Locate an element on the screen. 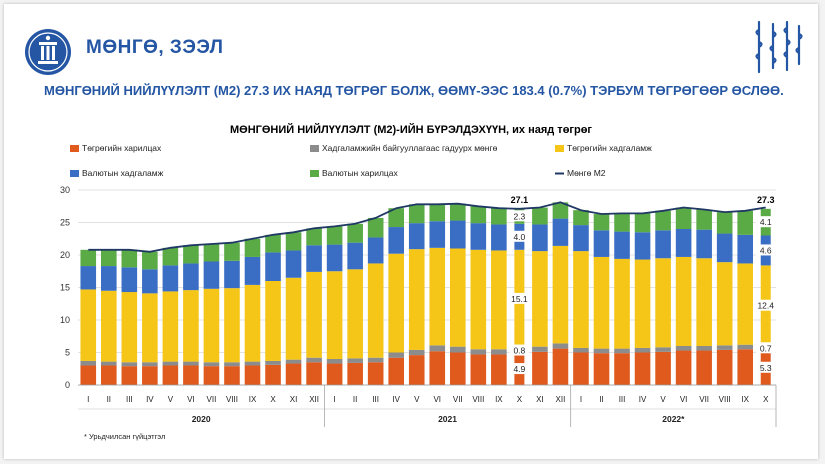  year-label: 2022* is located at coordinates (673, 419).